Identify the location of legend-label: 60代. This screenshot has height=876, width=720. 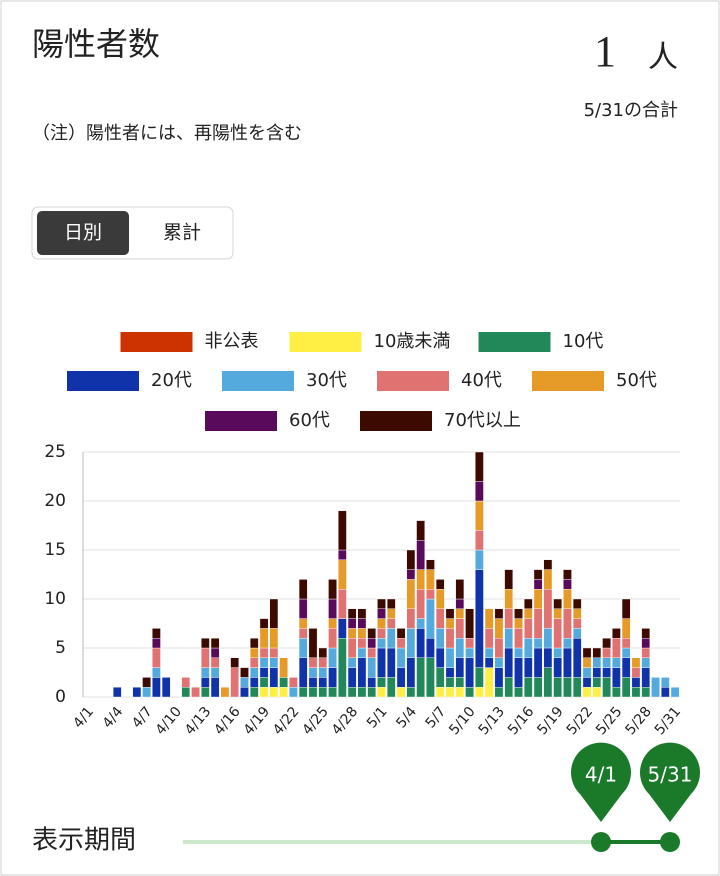
(309, 420).